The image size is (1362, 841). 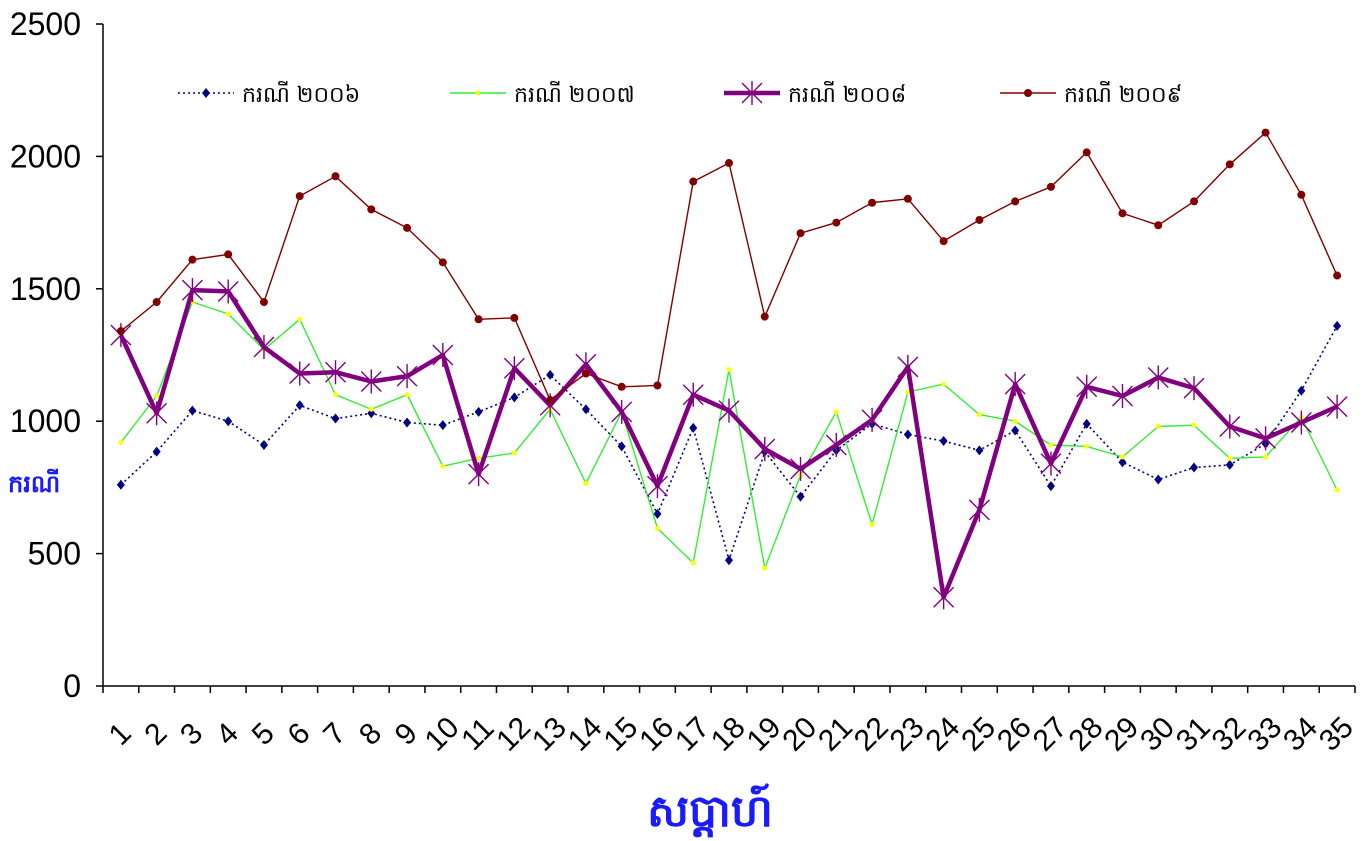 I want to click on y-tick-label: 500, so click(x=54, y=554).